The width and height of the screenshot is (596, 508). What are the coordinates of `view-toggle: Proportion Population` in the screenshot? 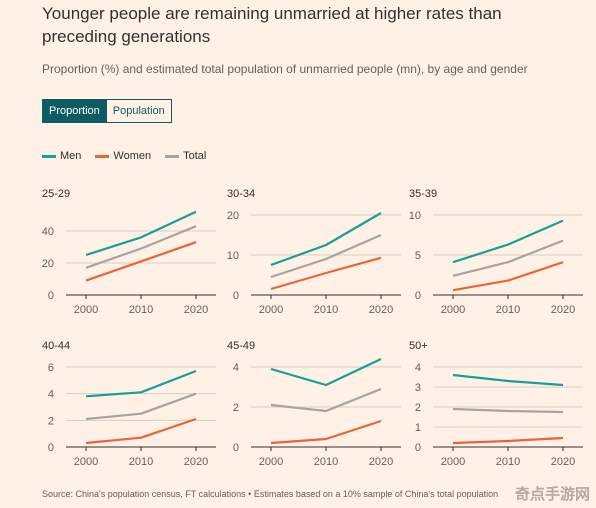 It's located at (107, 111).